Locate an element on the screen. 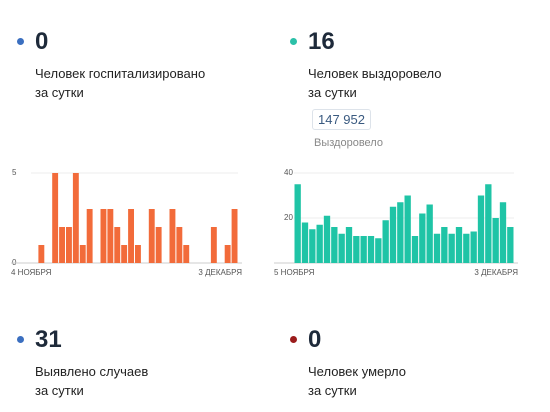 Image resolution: width=550 pixels, height=412 pixels. stat-label: Человек госпитализировано за сутки is located at coordinates (120, 83).